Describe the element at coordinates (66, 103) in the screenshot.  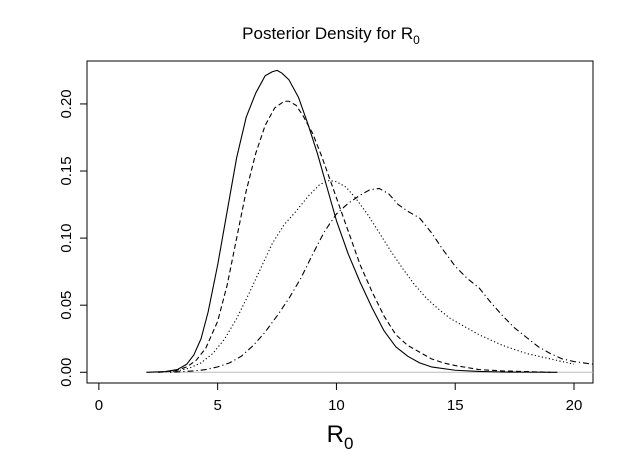
I see `y-tick-label-0.20: 0.20` at that location.